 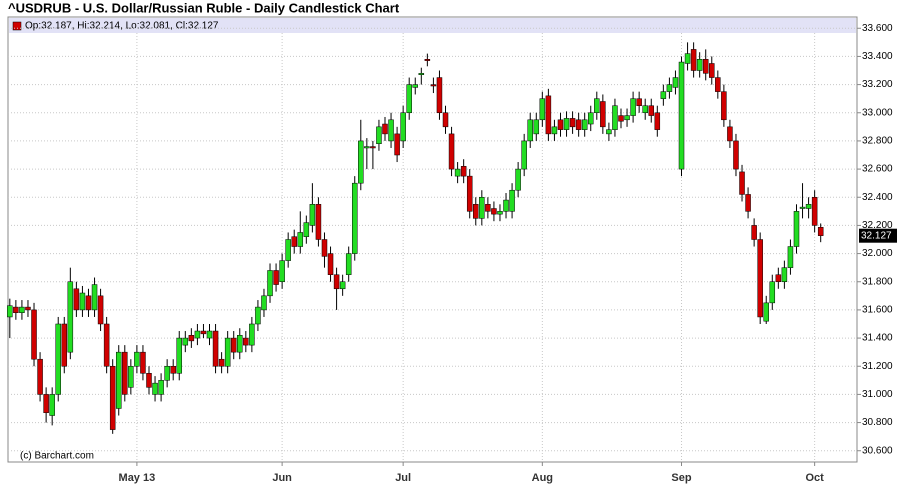 What do you see at coordinates (877, 225) in the screenshot?
I see `y-tick-label: 32.200` at bounding box center [877, 225].